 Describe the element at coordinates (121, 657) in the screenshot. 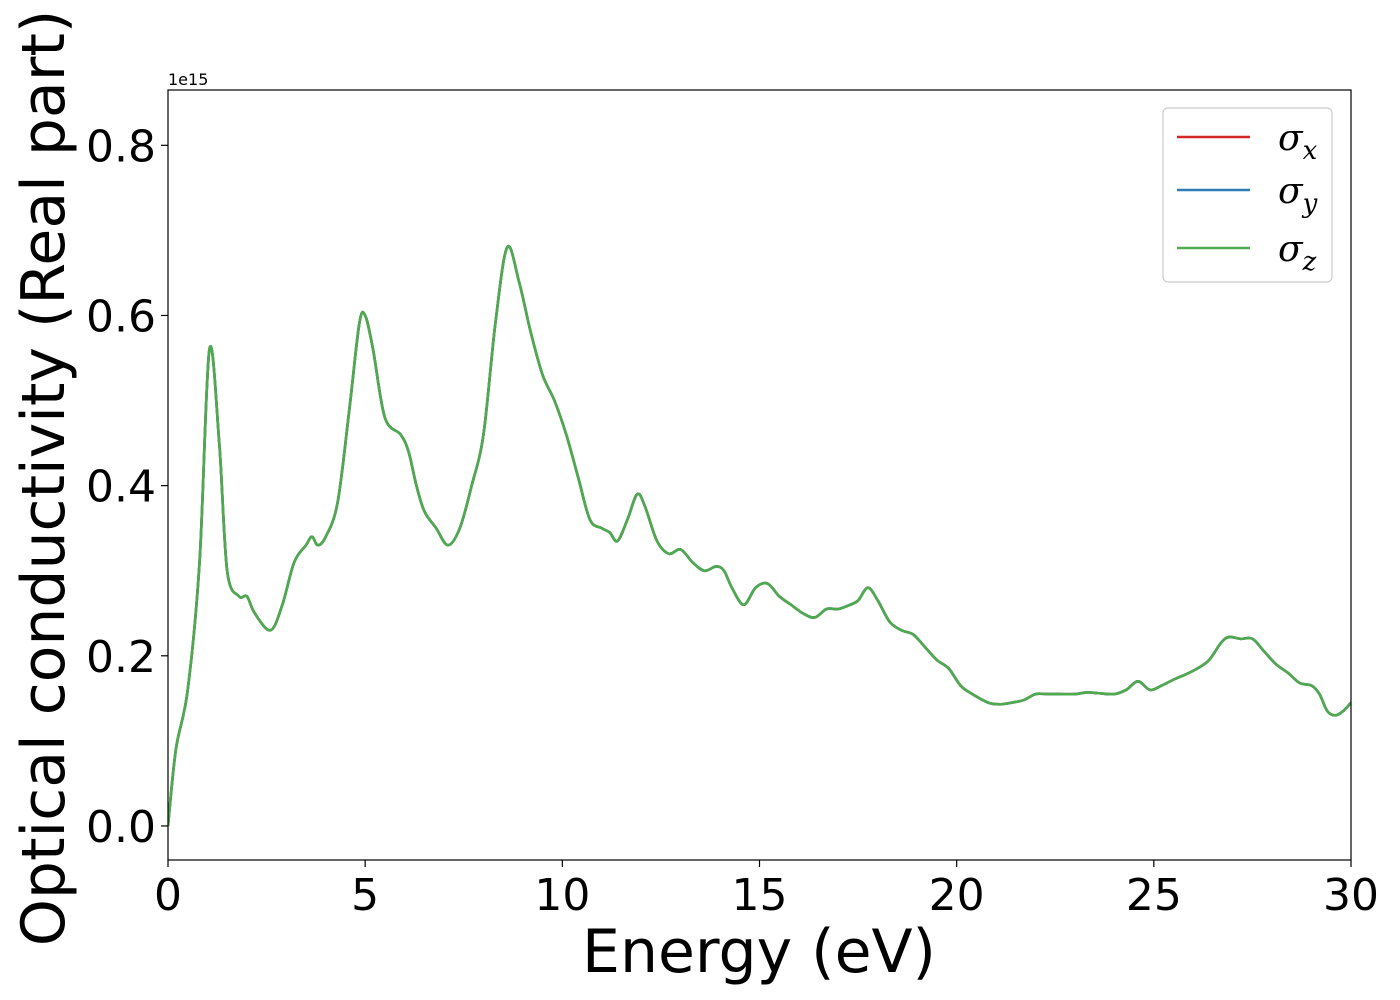

I see `y-tick-label: 0.2` at that location.